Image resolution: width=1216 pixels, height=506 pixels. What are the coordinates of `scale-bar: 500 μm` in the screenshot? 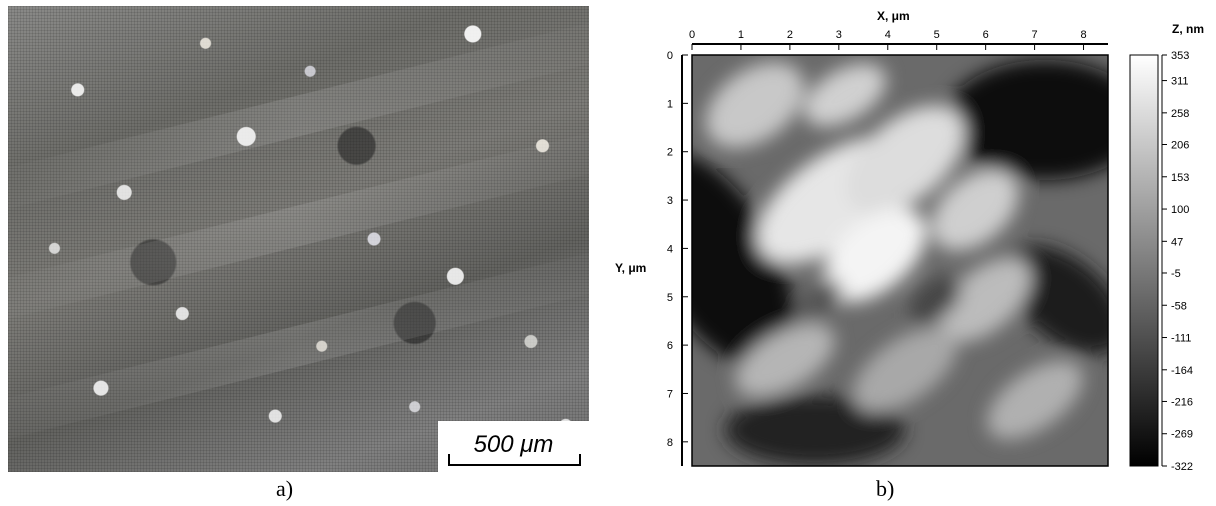 It's located at (513, 446).